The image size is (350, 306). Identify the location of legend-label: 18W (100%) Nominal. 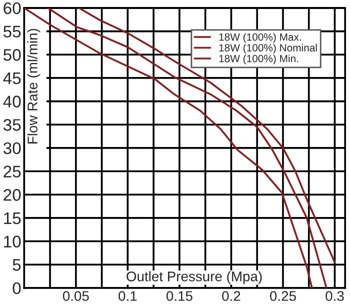
(268, 49).